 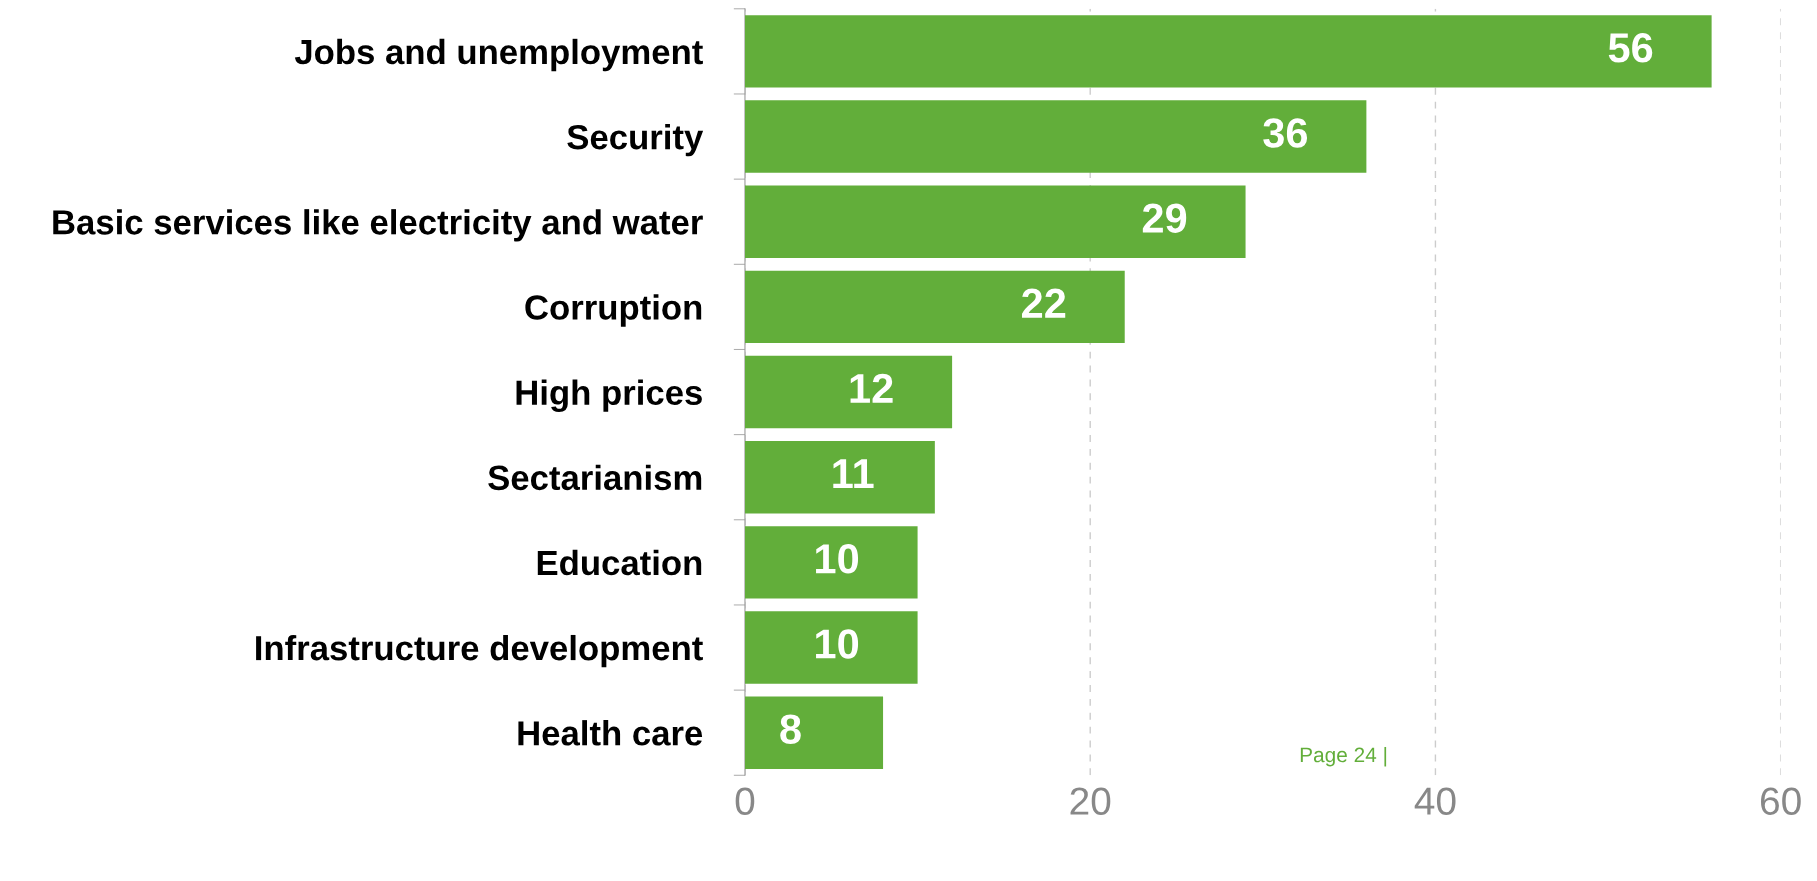 I want to click on y-tick-label: Basic services like electricity and water, so click(x=378, y=225).